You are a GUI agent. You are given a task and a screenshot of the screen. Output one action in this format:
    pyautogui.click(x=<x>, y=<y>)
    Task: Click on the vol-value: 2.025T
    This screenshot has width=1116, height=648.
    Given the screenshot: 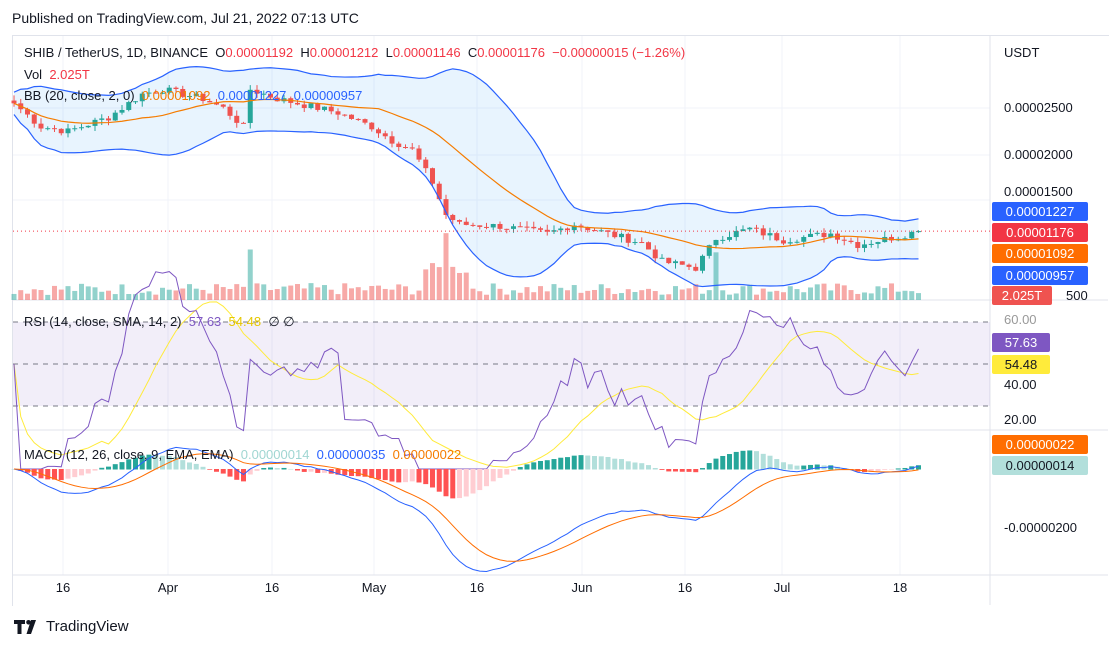 What is the action you would take?
    pyautogui.click(x=69, y=74)
    